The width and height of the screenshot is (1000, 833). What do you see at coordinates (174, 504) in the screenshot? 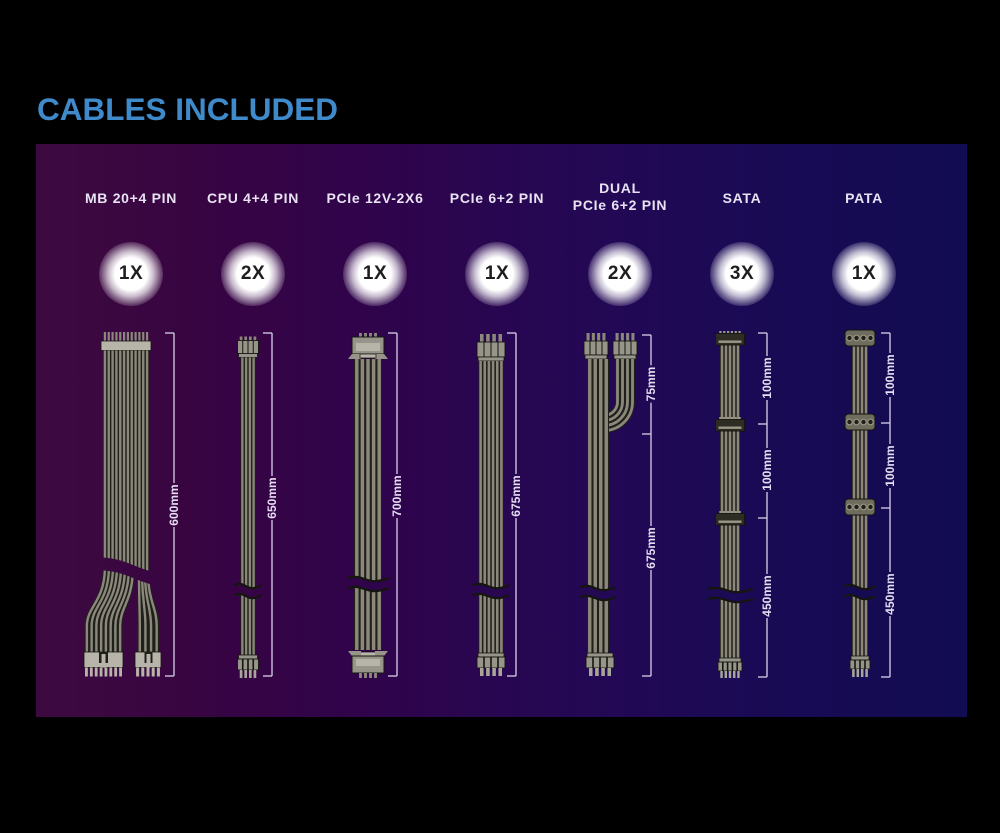
I see `svg-text: 600mm` at bounding box center [174, 504].